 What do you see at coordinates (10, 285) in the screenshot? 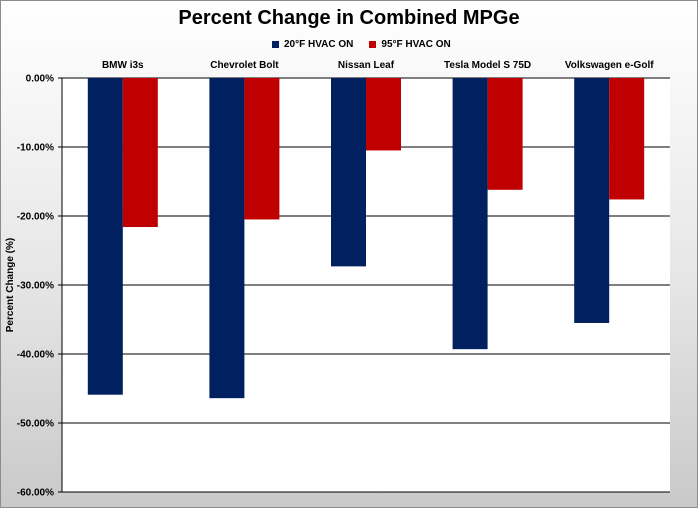
I see `y-axis-title: Percent Change (%)` at bounding box center [10, 285].